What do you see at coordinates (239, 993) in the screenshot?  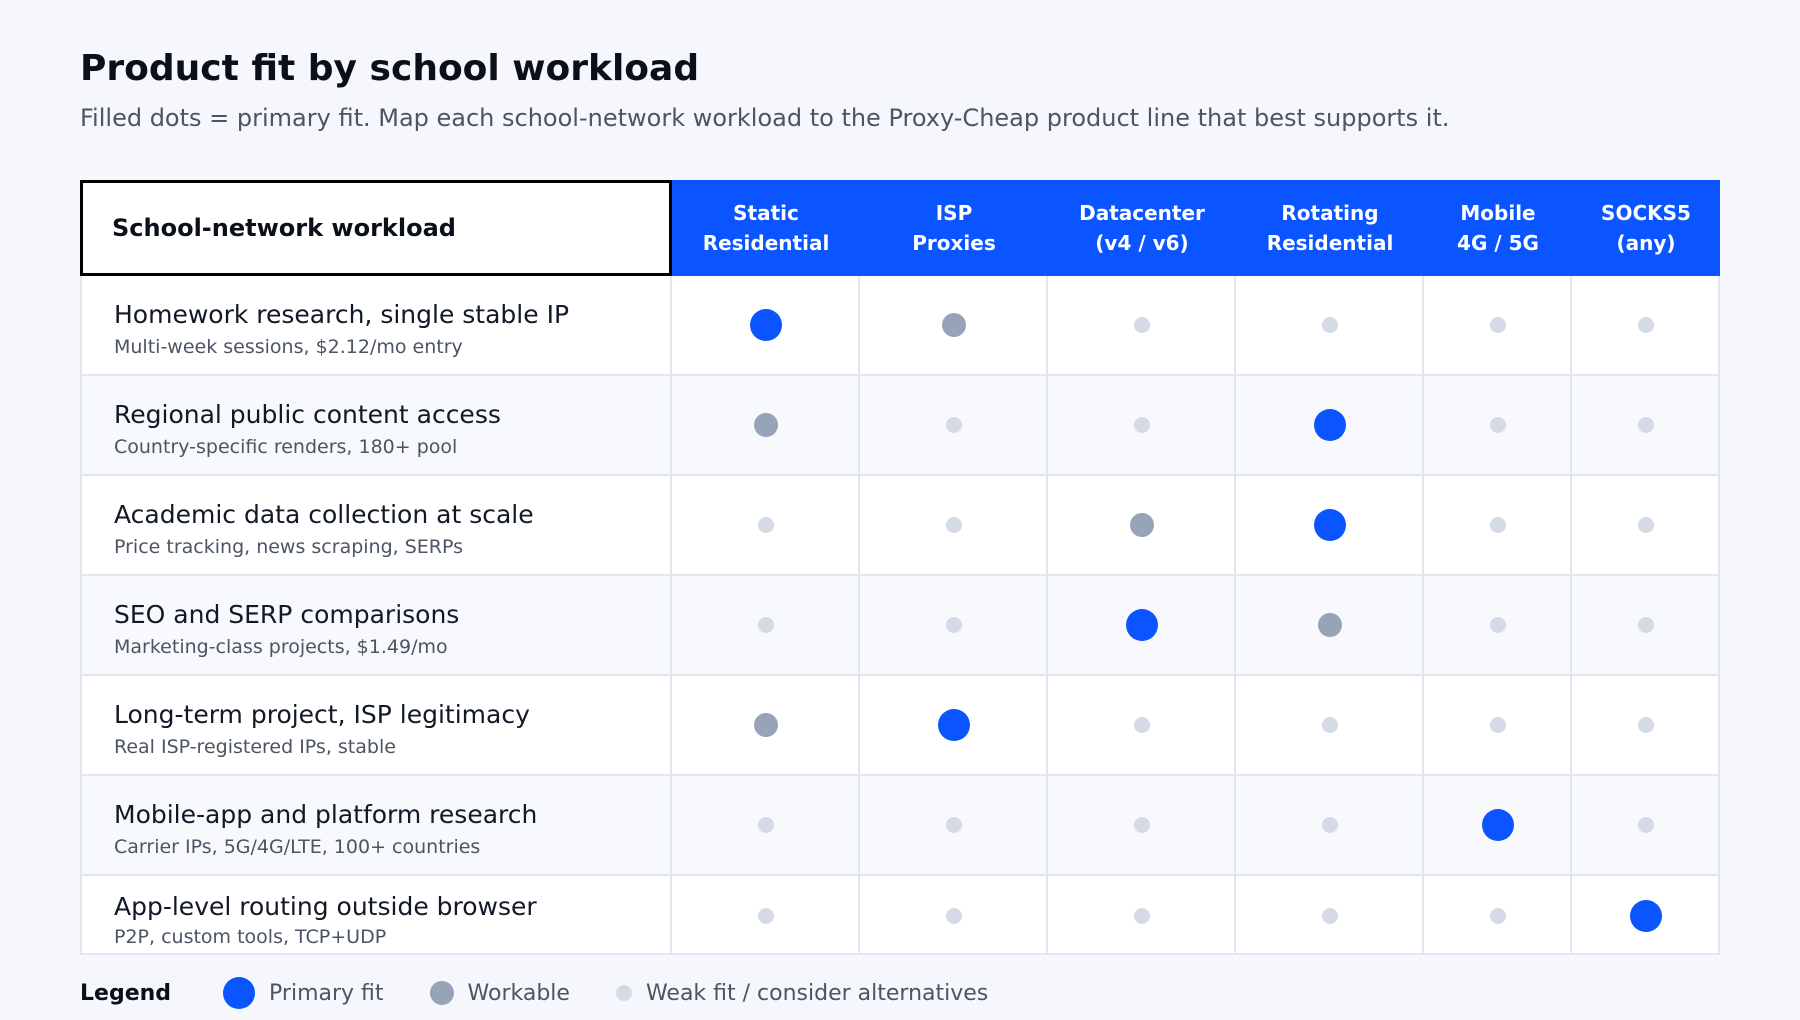 I see `primary-dot-icon` at bounding box center [239, 993].